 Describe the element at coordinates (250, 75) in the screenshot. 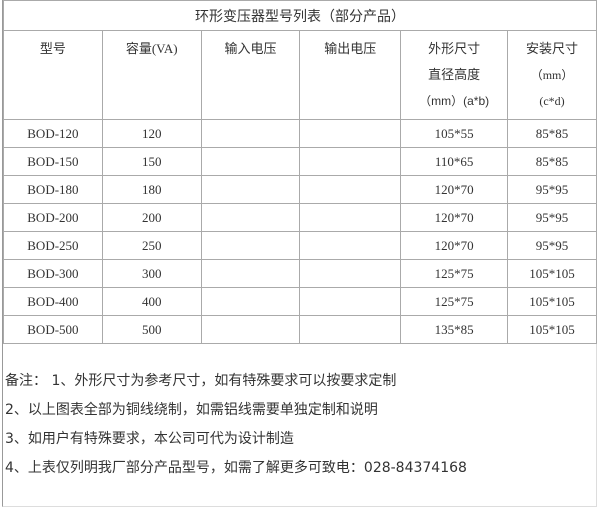

I see `header-input-voltage: 输入电压` at that location.